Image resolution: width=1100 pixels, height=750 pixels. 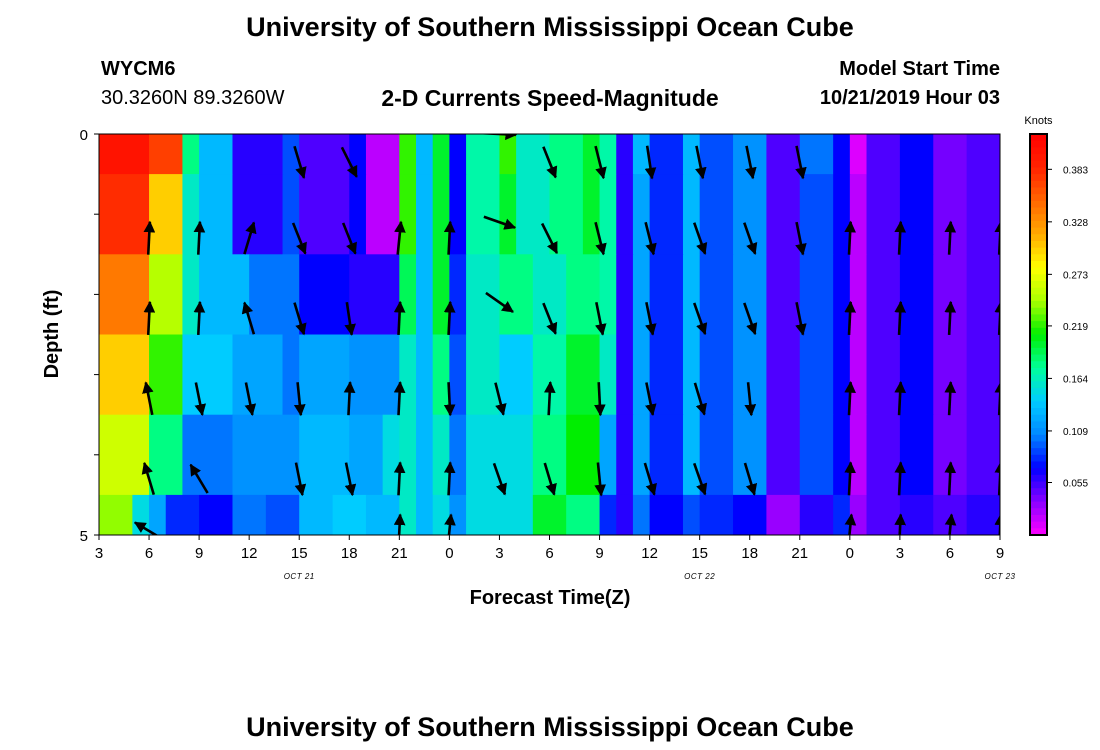 What do you see at coordinates (1038, 334) in the screenshot?
I see `colorbar-frame` at bounding box center [1038, 334].